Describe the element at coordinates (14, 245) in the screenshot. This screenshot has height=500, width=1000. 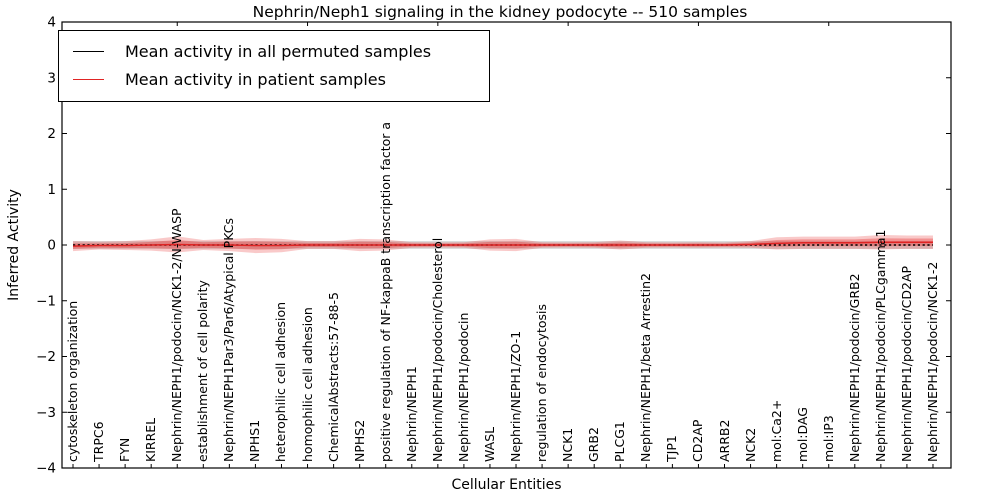
I see `y-axis-label: Inferred Activity` at that location.